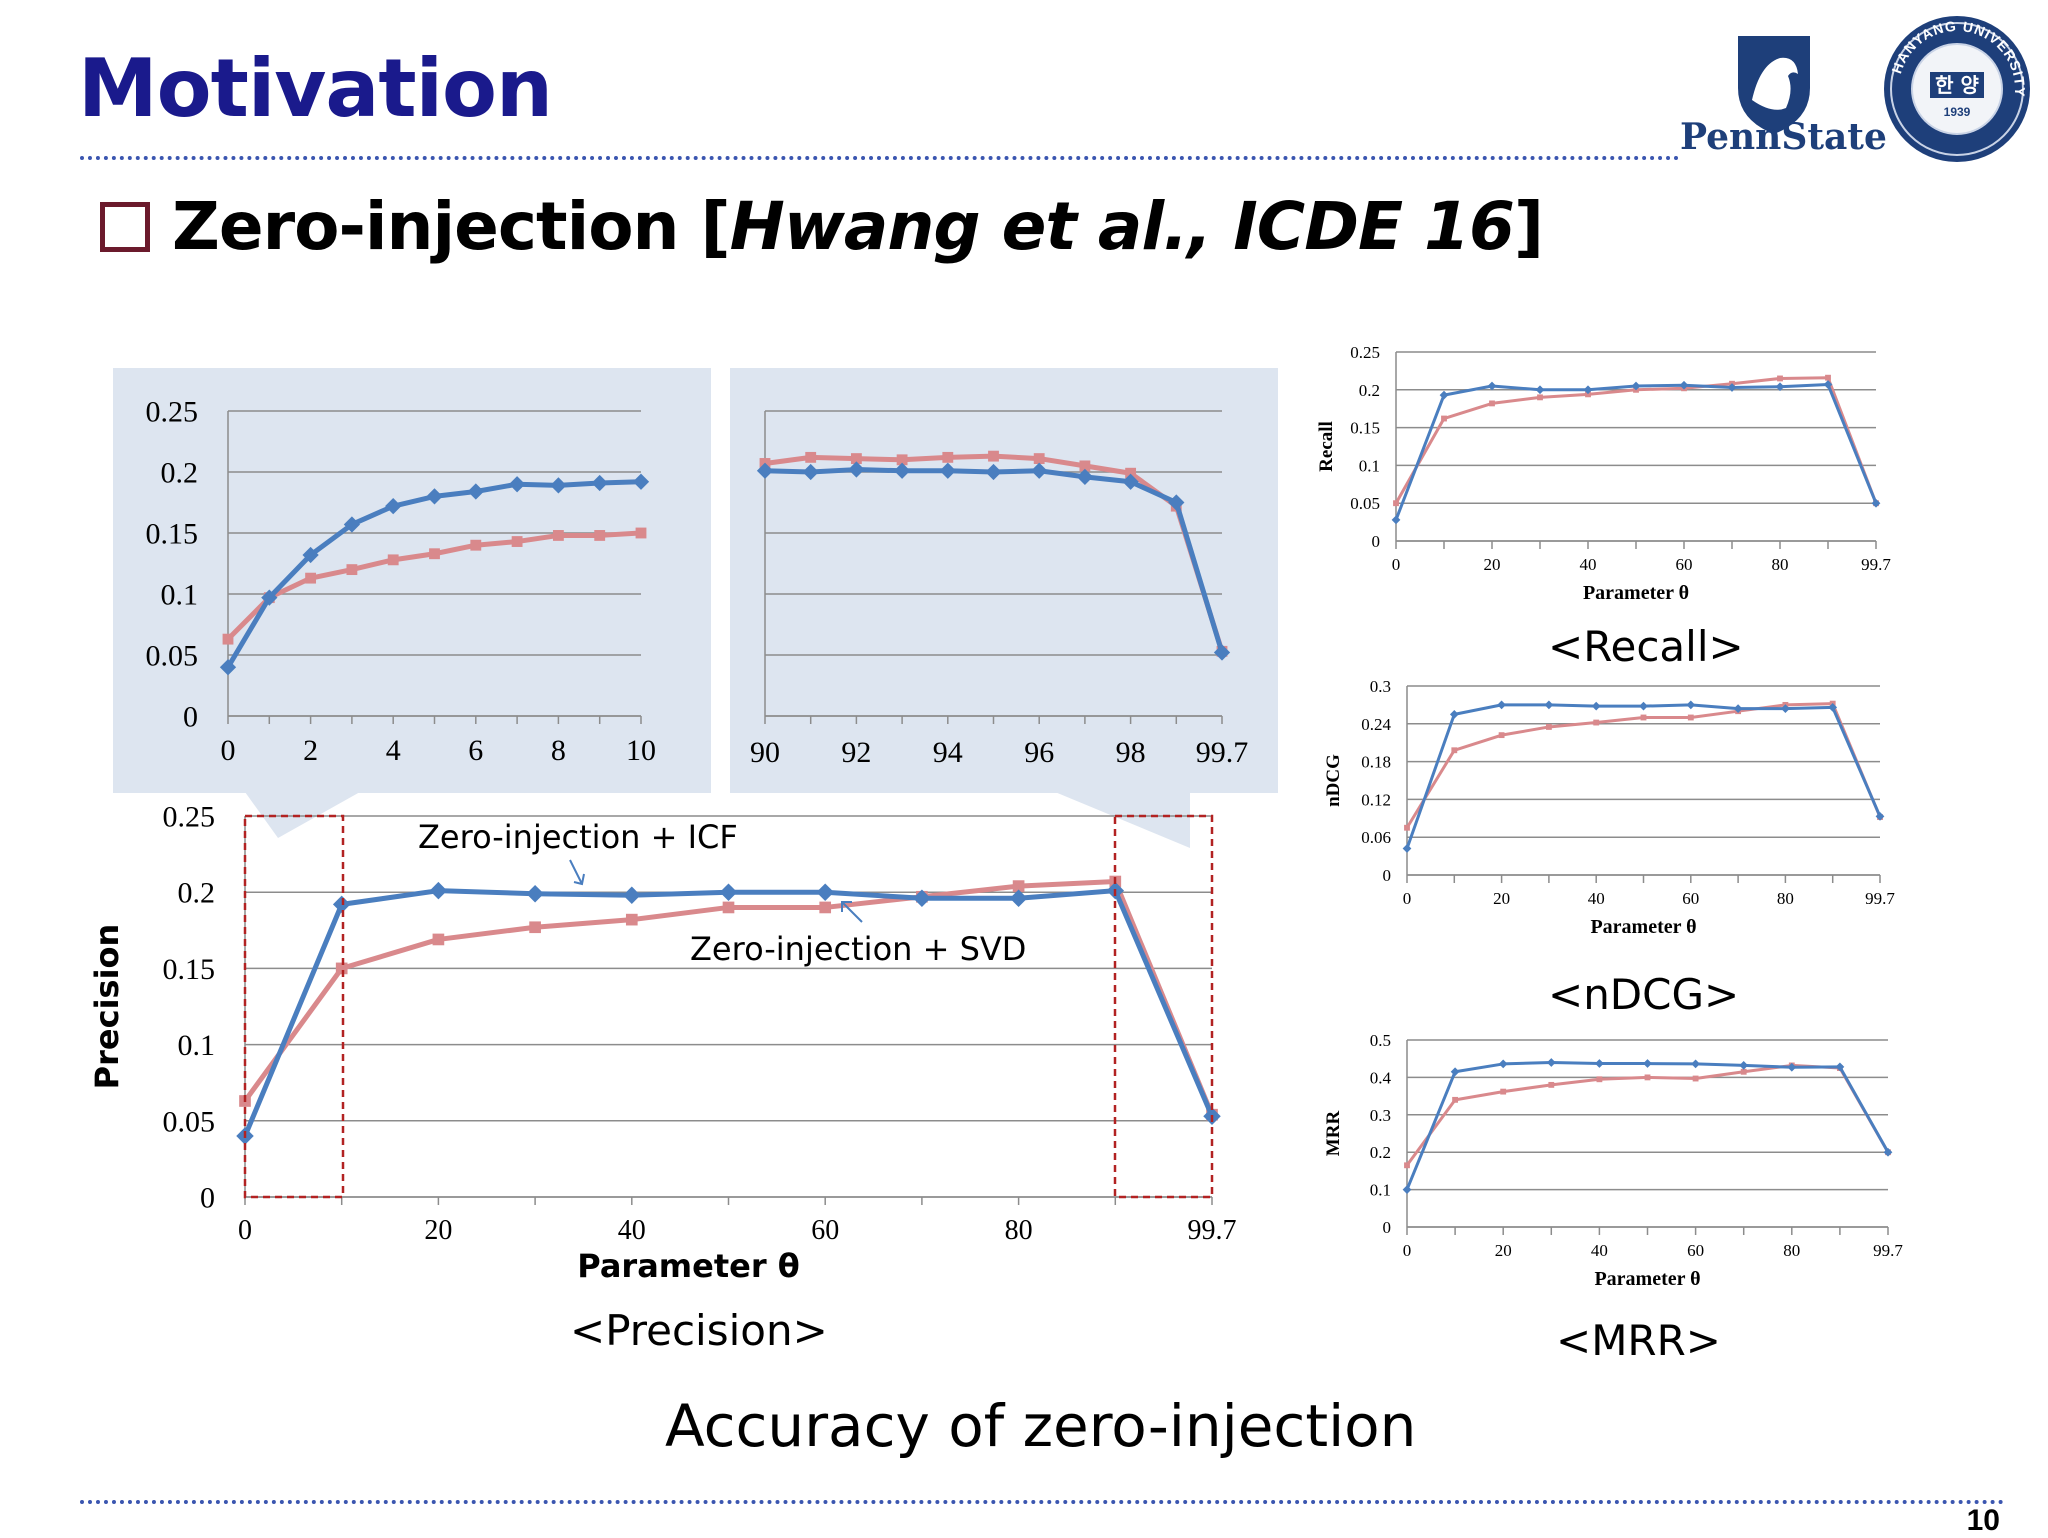 Image resolution: width=2048 pixels, height=1538 pixels. Describe the element at coordinates (180, 595) in the screenshot. I see `zoom_left-ytick-label: 0.1` at that location.